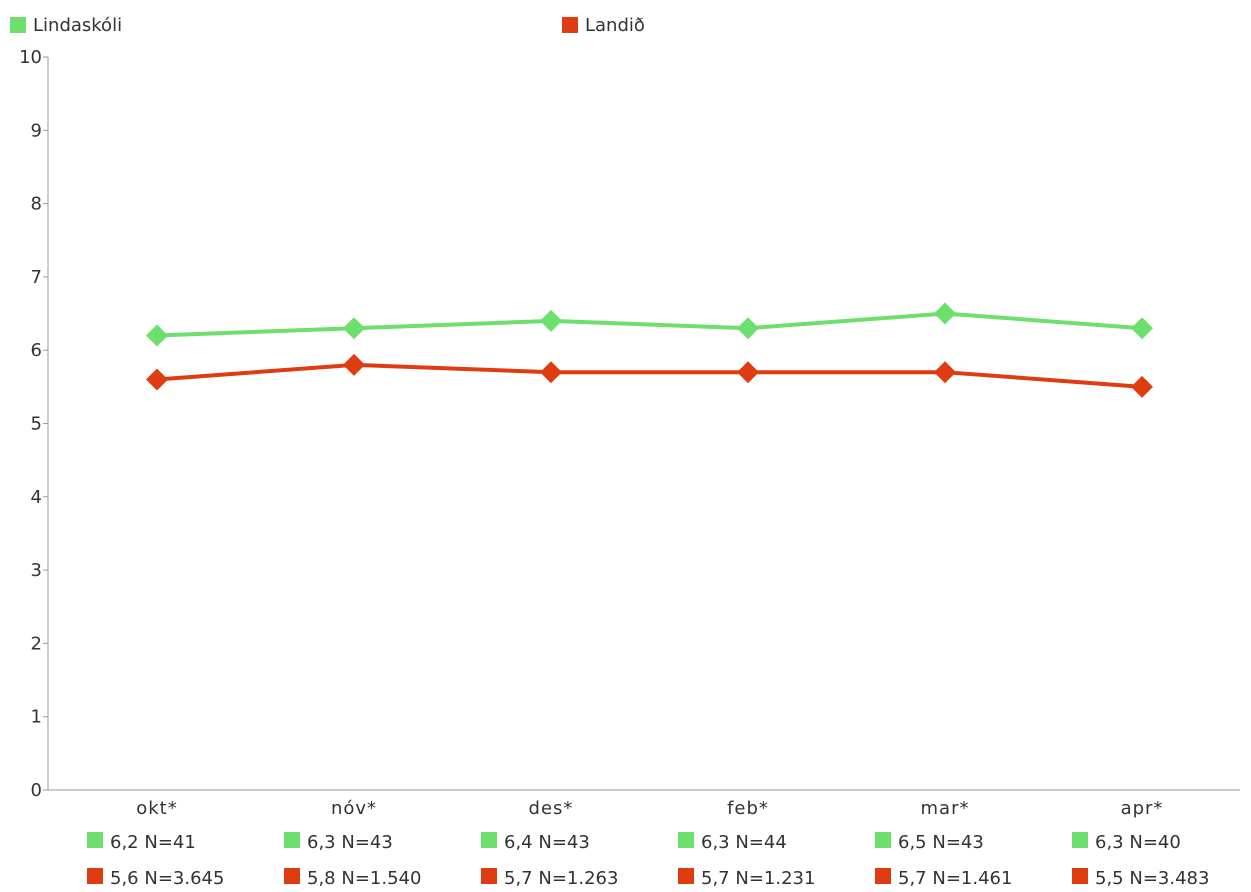 The height and width of the screenshot is (892, 1251). Describe the element at coordinates (615, 25) in the screenshot. I see `legend-label-landid: Landið` at that location.